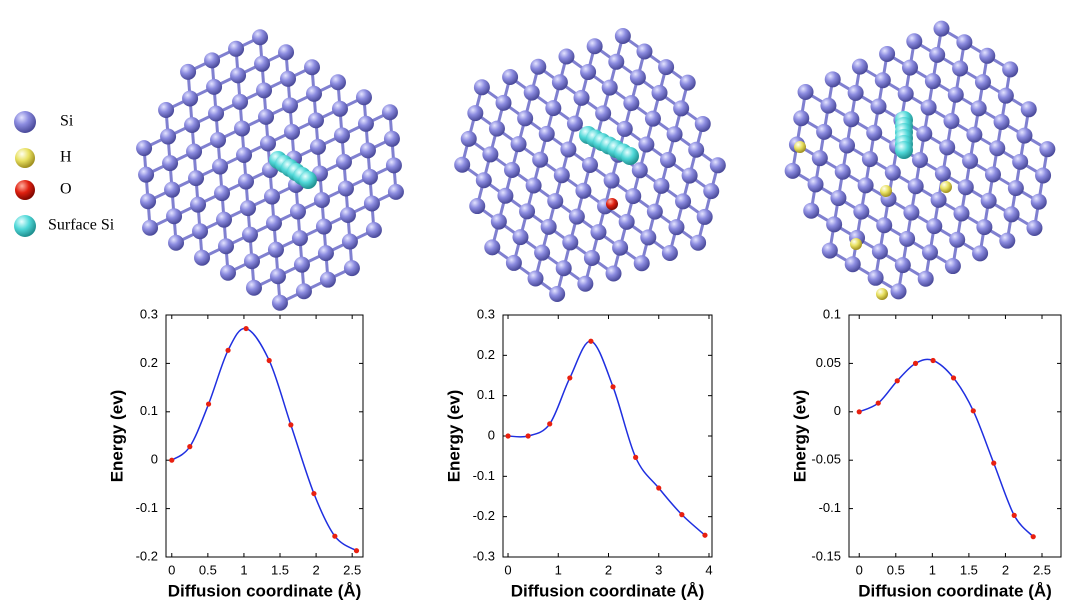 This screenshot has height=615, width=1080. I want to click on legend-label: Surface Si, so click(81, 225).